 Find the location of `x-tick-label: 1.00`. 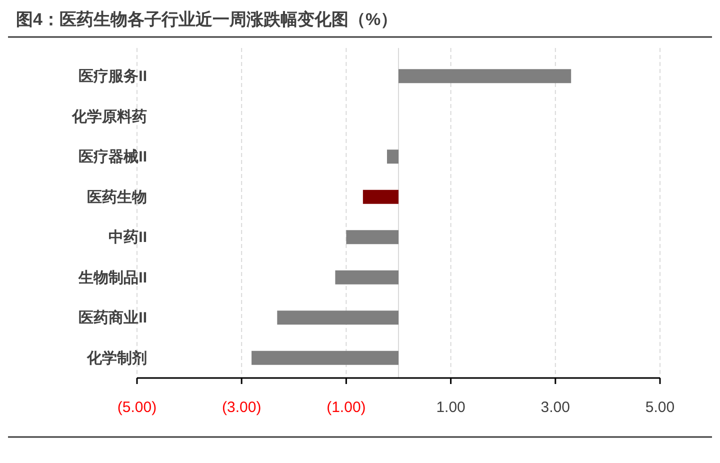

x-tick-label: 1.00 is located at coordinates (451, 407).